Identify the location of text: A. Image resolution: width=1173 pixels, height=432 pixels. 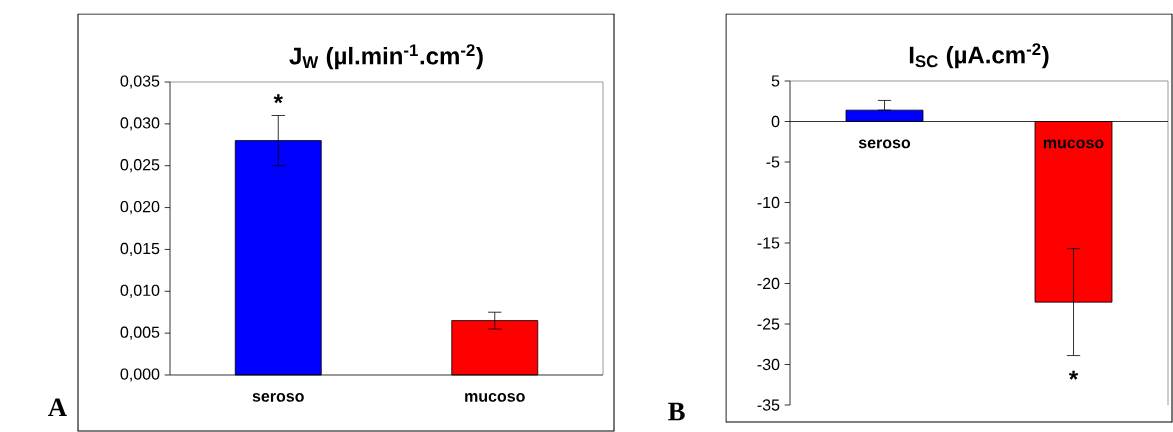
(57, 407).